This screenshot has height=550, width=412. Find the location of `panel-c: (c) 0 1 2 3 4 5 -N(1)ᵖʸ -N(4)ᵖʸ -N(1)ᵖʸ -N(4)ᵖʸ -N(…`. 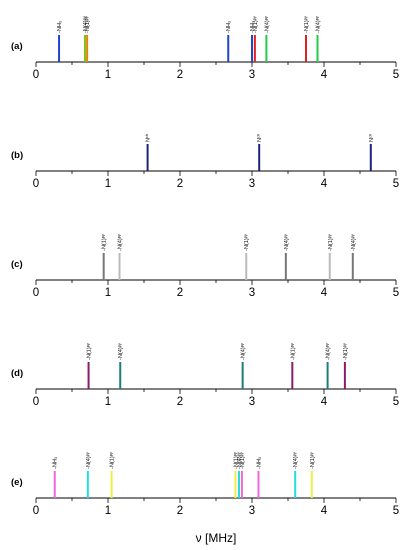

panel-c: (c) 0 1 2 3 4 5 -N(1)ᵖʸ -N(4)ᵖʸ -N(1)ᵖʸ -N(4)ᵖʸ -N(… is located at coordinates (205, 266).